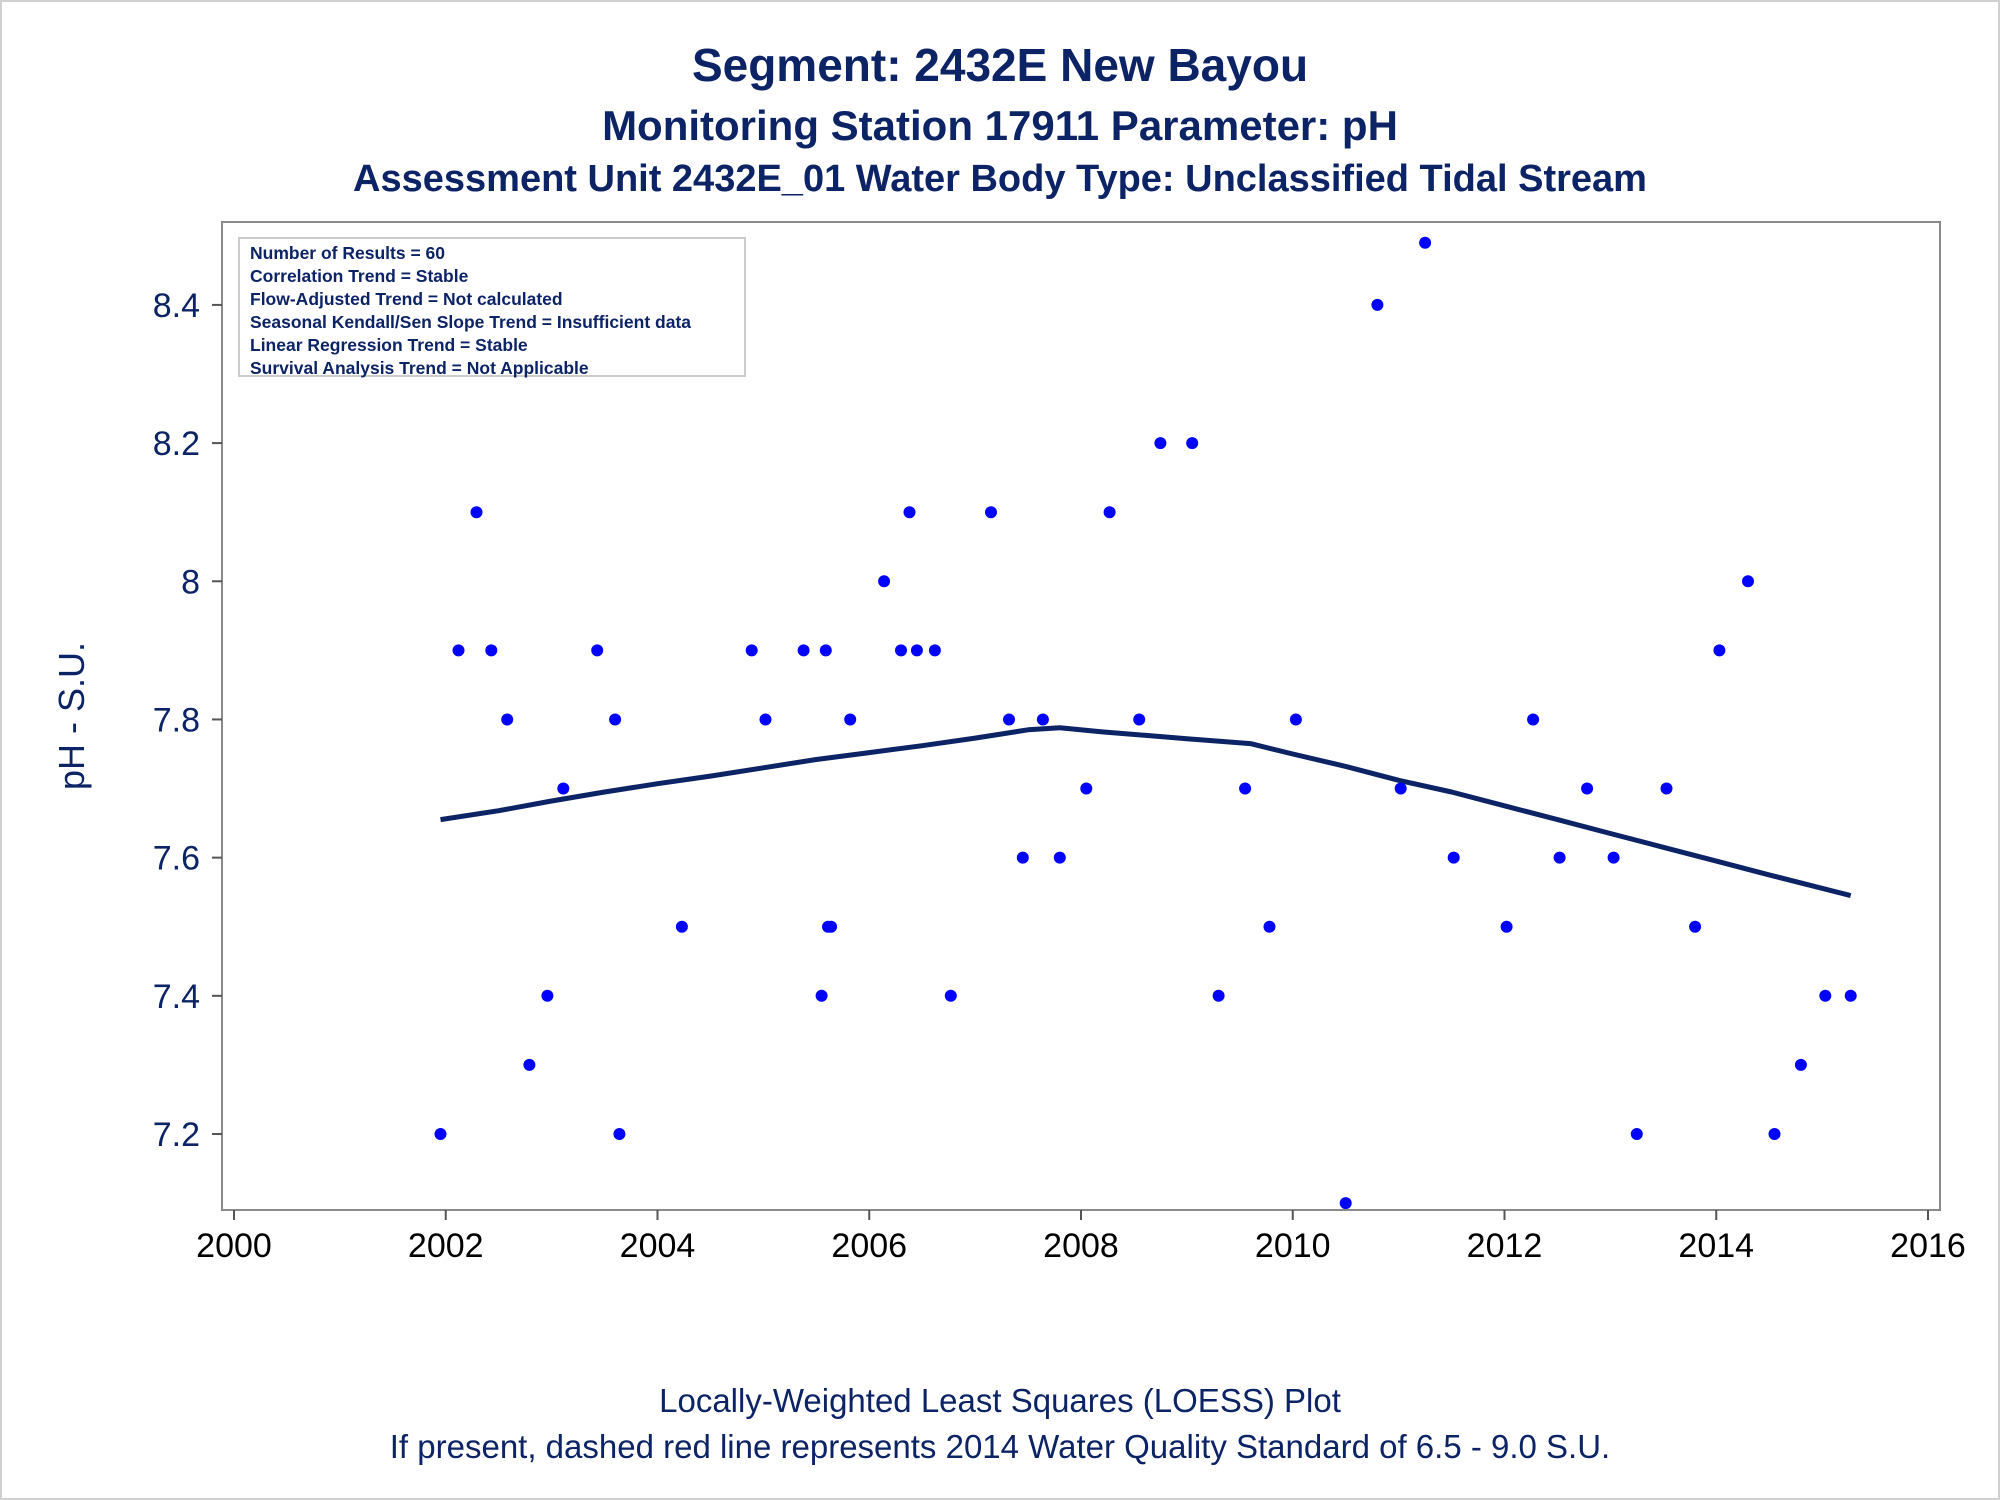 This screenshot has height=1500, width=2000. What do you see at coordinates (419, 368) in the screenshot?
I see `stat-line-survival: Survival Analysis Trend = Not Applicable` at bounding box center [419, 368].